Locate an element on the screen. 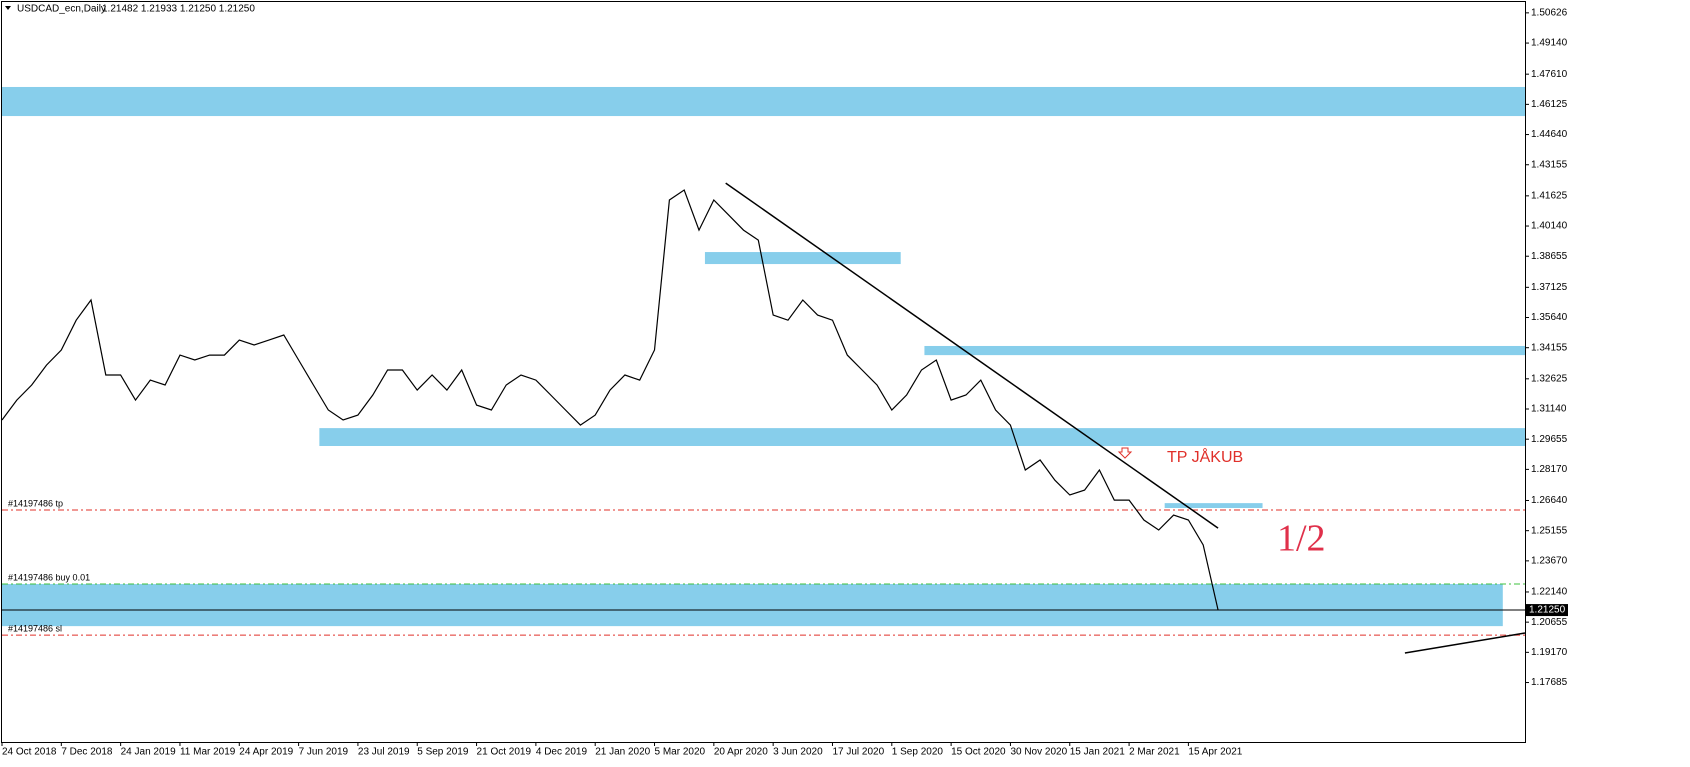  x-tick-label: 2 Mar 2021 is located at coordinates (1154, 752).